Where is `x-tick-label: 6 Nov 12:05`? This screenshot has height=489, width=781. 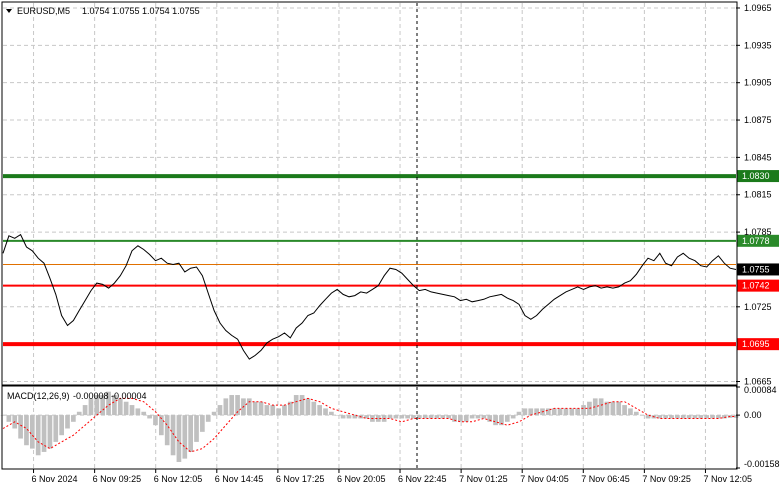
x-tick-label: 6 Nov 12:05 is located at coordinates (178, 479).